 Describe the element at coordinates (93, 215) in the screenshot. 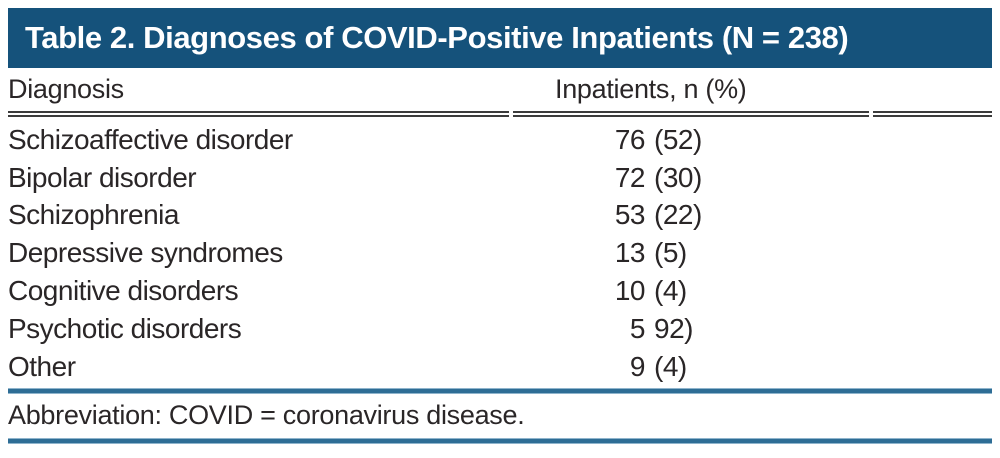

I see `diagnosis-cell: Schizophrenia` at that location.